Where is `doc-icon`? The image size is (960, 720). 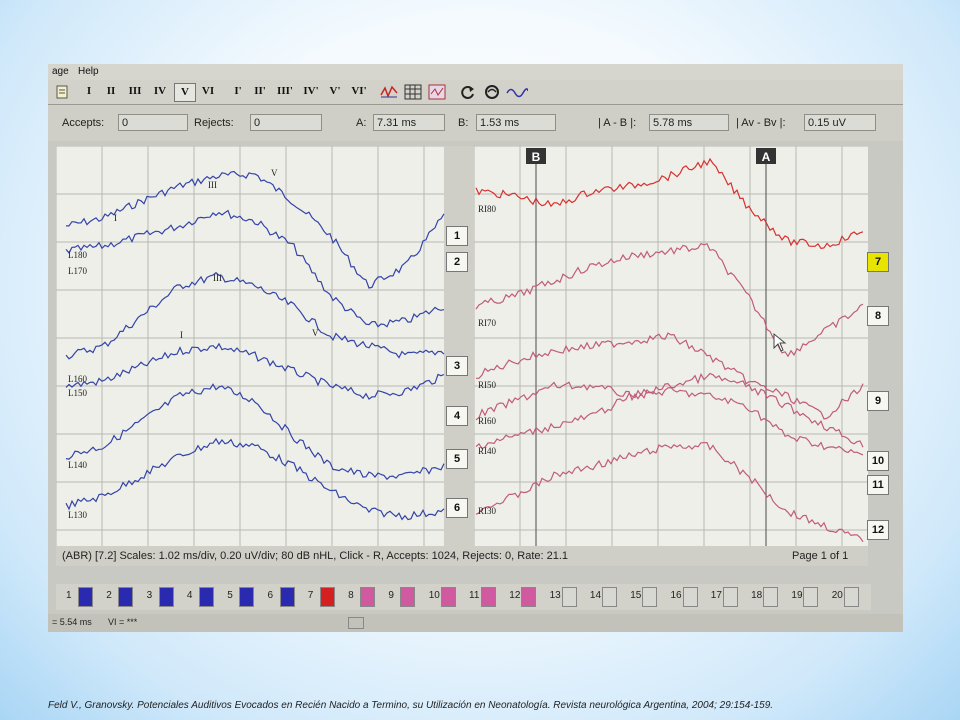 doc-icon is located at coordinates (62, 92).